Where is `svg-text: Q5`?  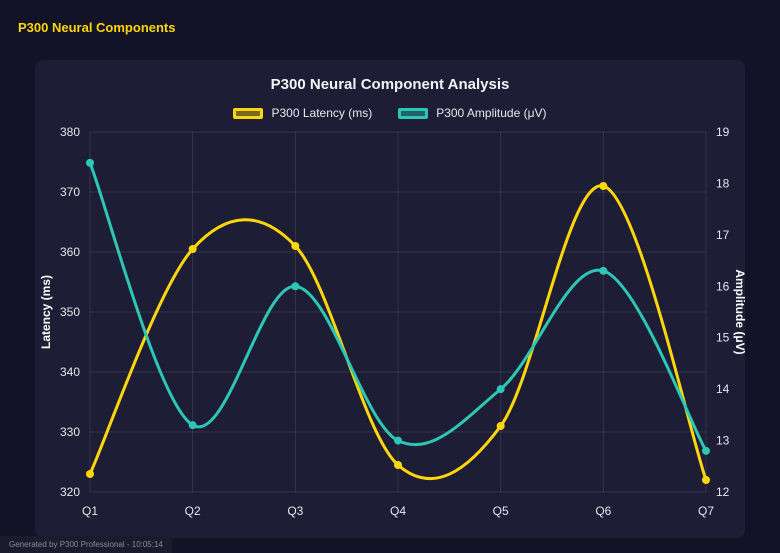 svg-text: Q5 is located at coordinates (501, 511).